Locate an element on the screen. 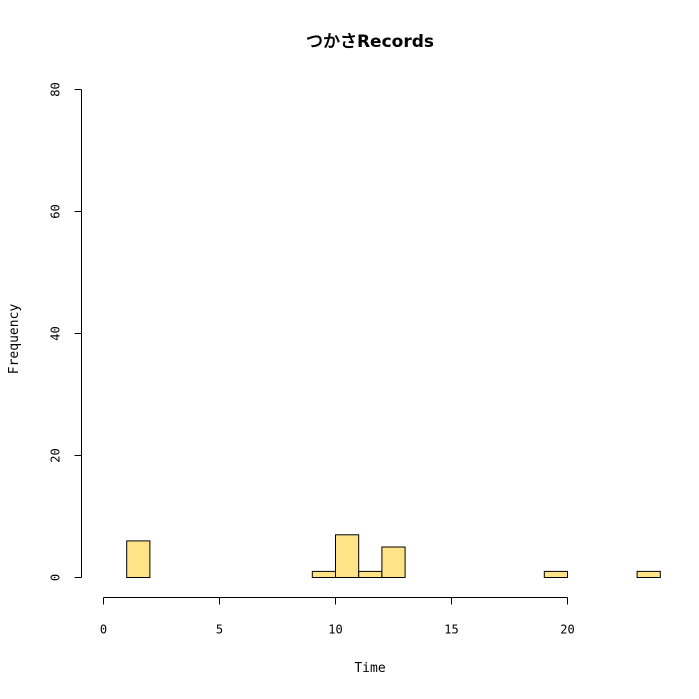 The height and width of the screenshot is (699, 699). y-tick-label: 80 is located at coordinates (56, 89).